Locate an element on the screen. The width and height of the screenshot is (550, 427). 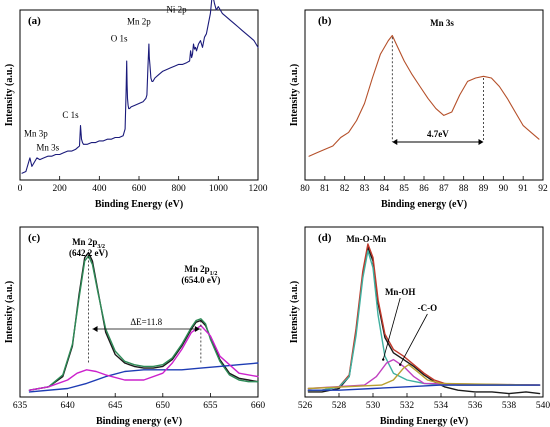
peak-label-subscript: 1/2 is located at coordinates (214, 274).